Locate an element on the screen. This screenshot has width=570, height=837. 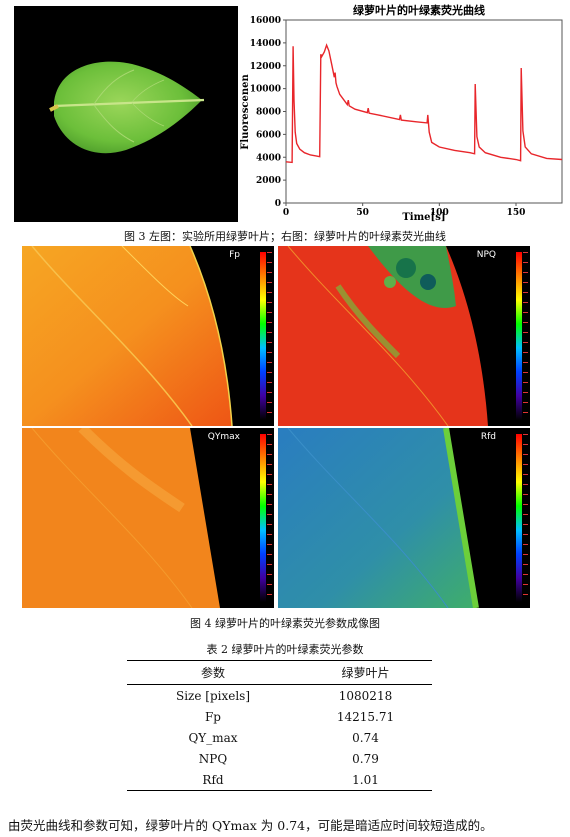
leaf-photo is located at coordinates (126, 114).